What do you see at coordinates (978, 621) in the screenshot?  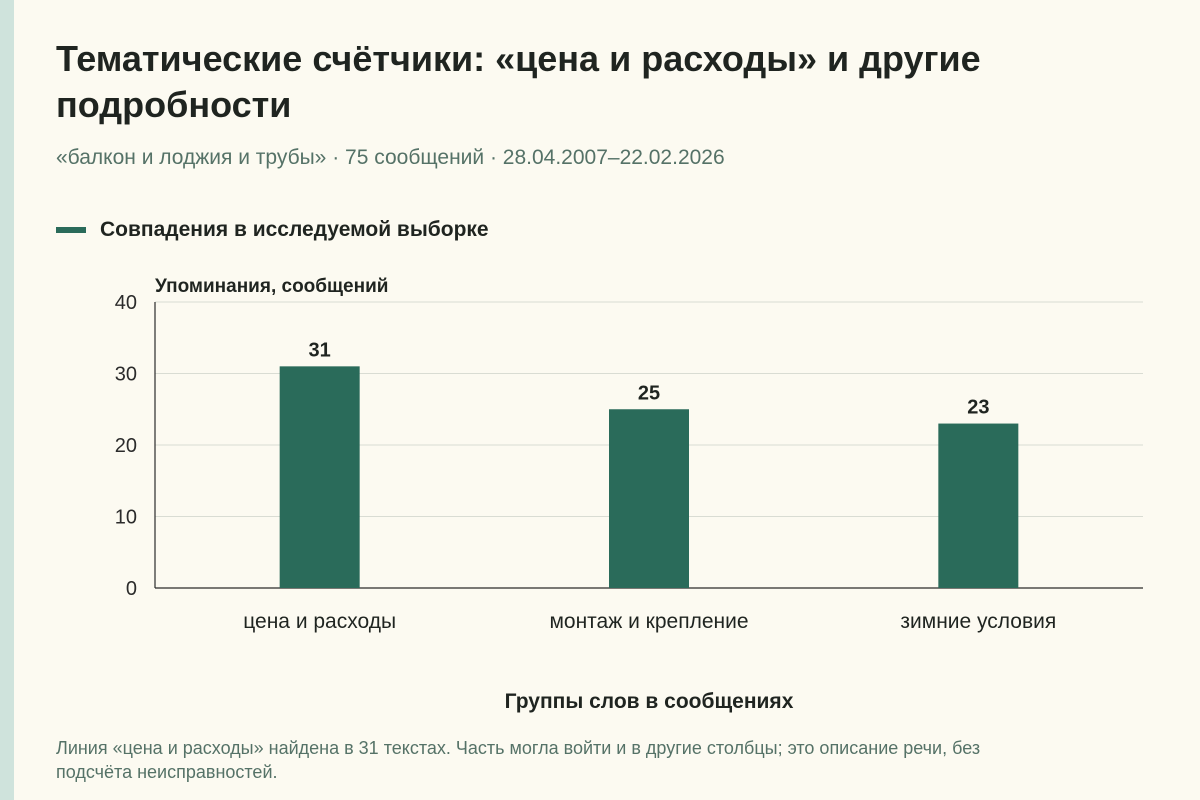 I see `x-tick-label: зимние условия` at bounding box center [978, 621].